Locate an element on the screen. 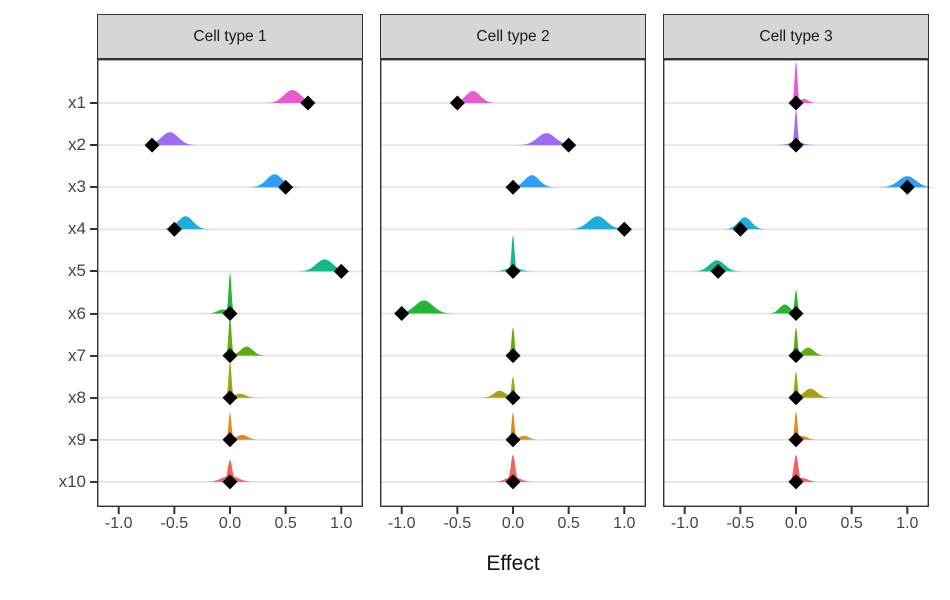 The width and height of the screenshot is (950, 600). y-tick-label-x3: x3 is located at coordinates (77, 187).